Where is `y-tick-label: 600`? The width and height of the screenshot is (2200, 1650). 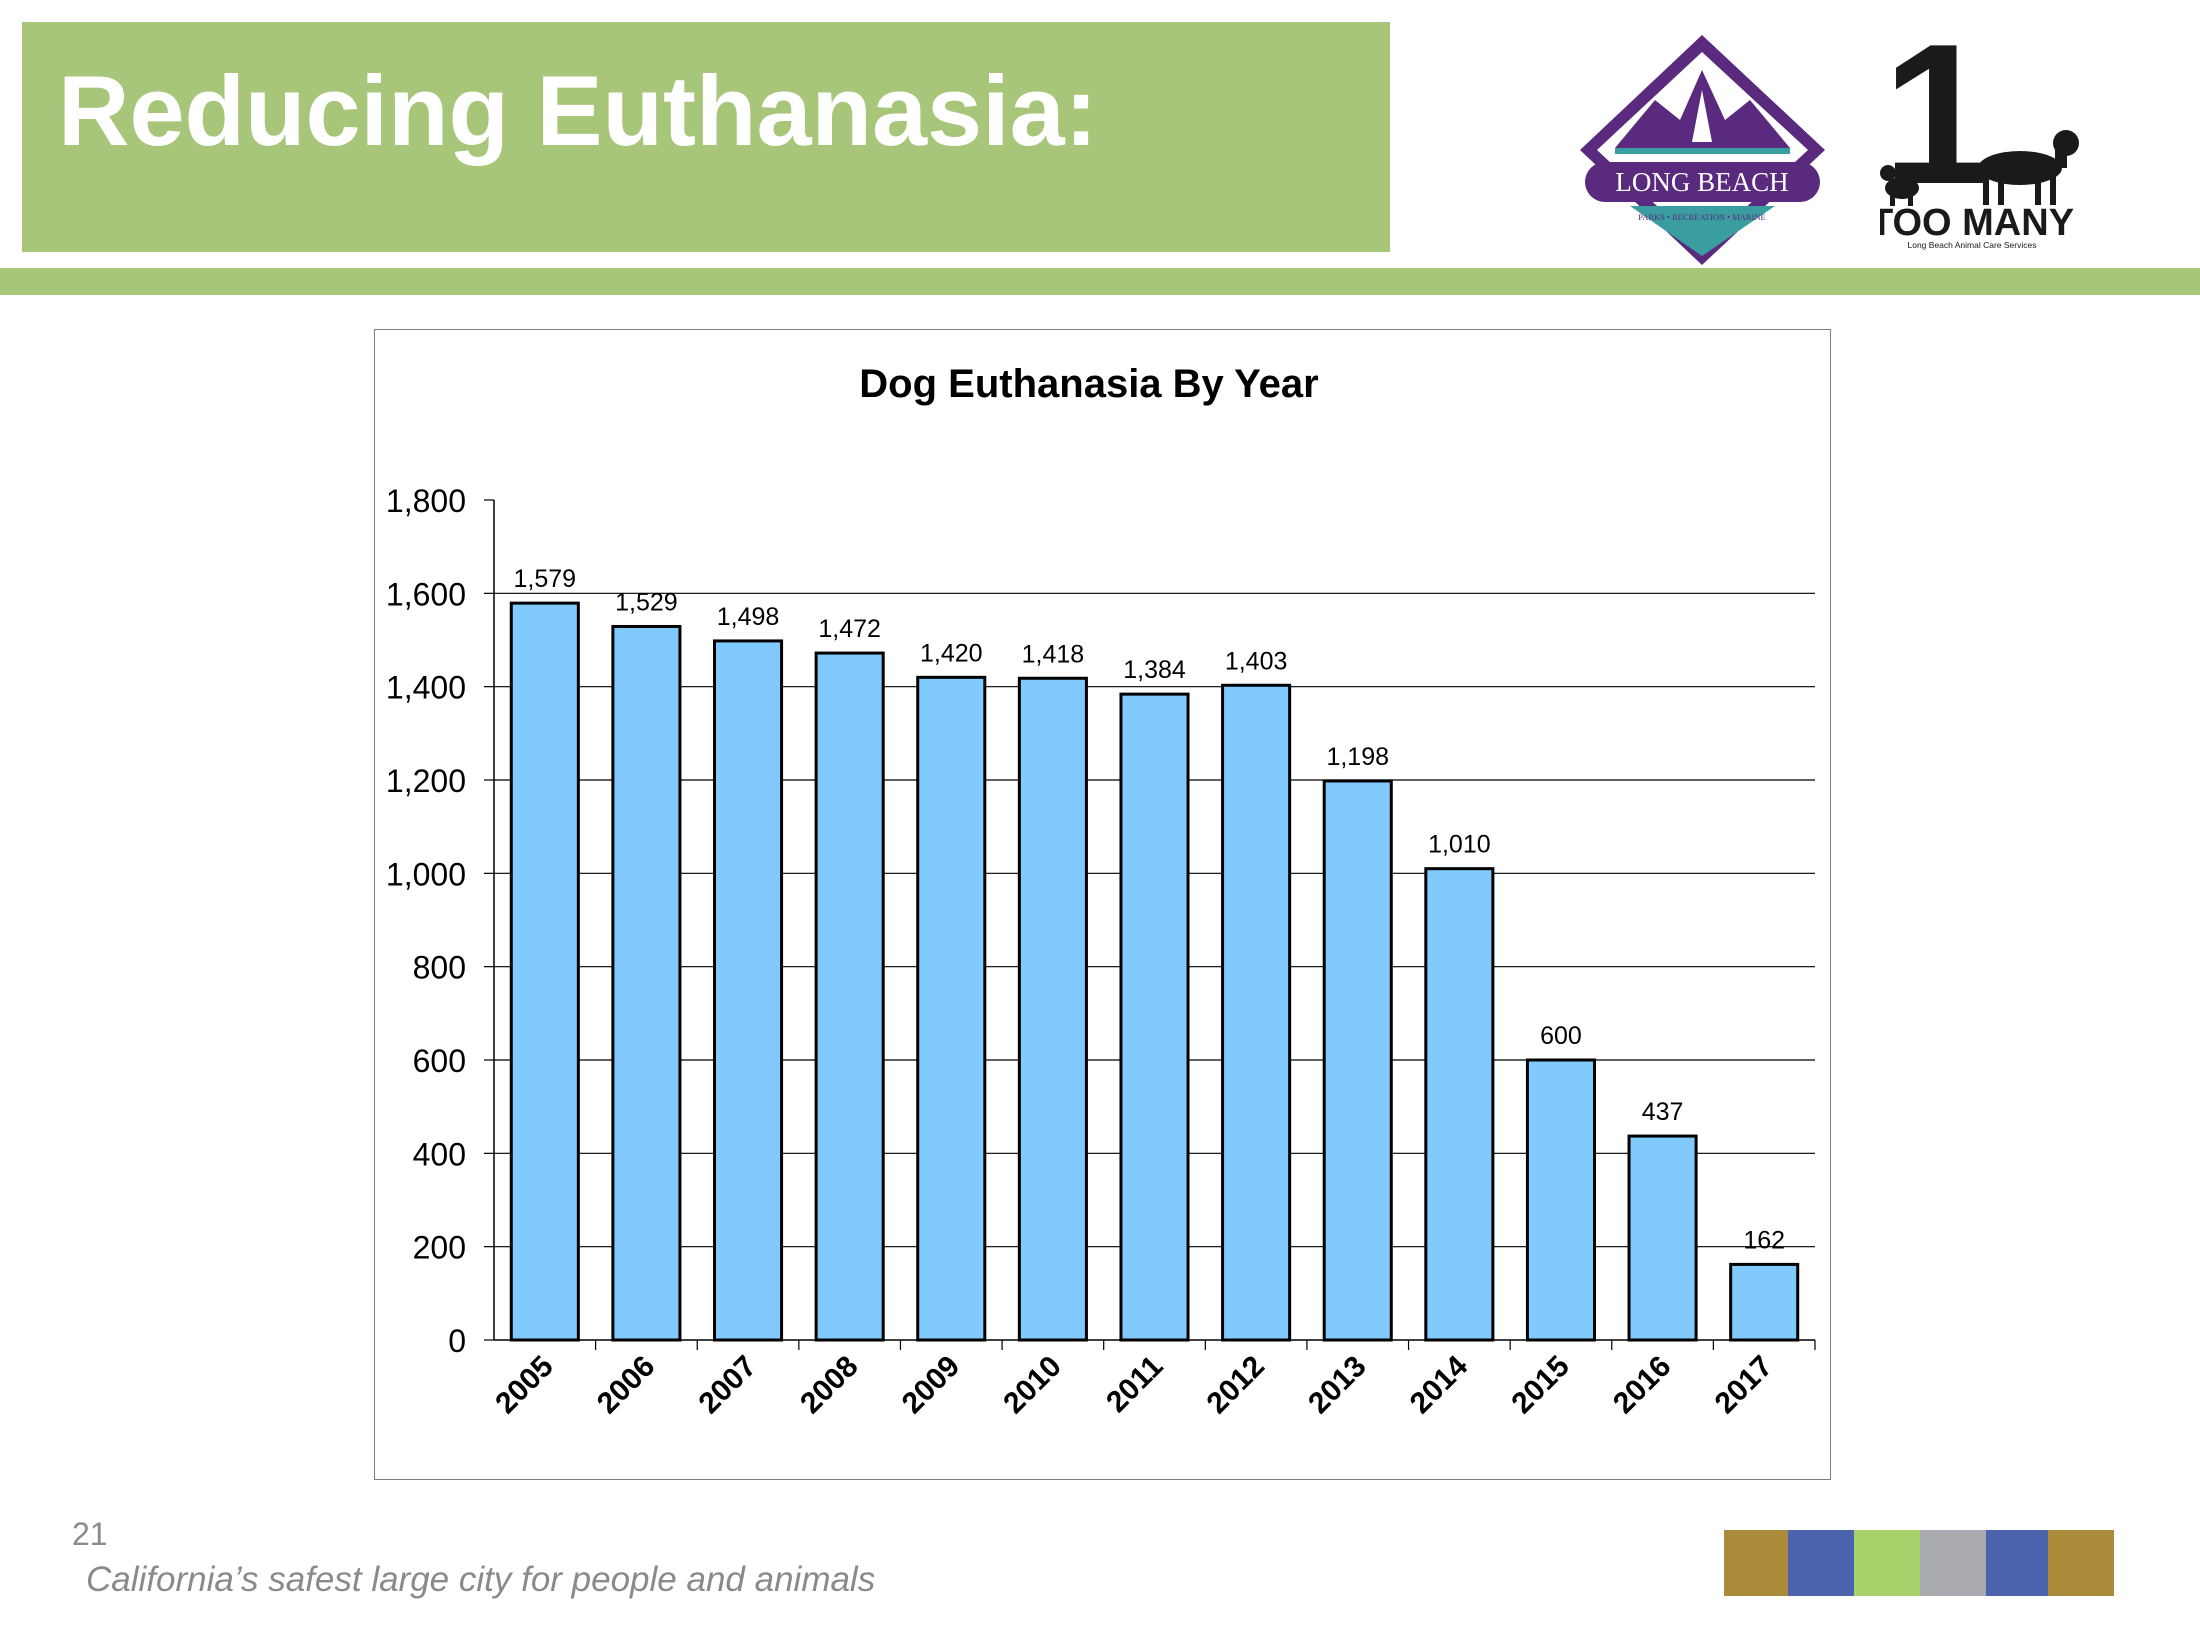
y-tick-label: 600 is located at coordinates (439, 1061).